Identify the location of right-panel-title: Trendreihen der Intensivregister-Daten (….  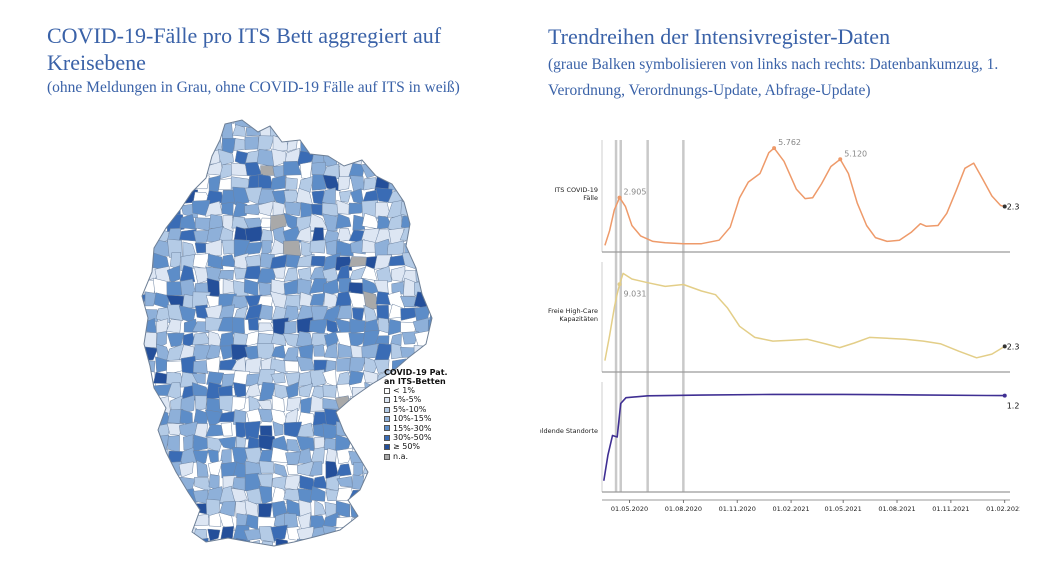
(798, 63).